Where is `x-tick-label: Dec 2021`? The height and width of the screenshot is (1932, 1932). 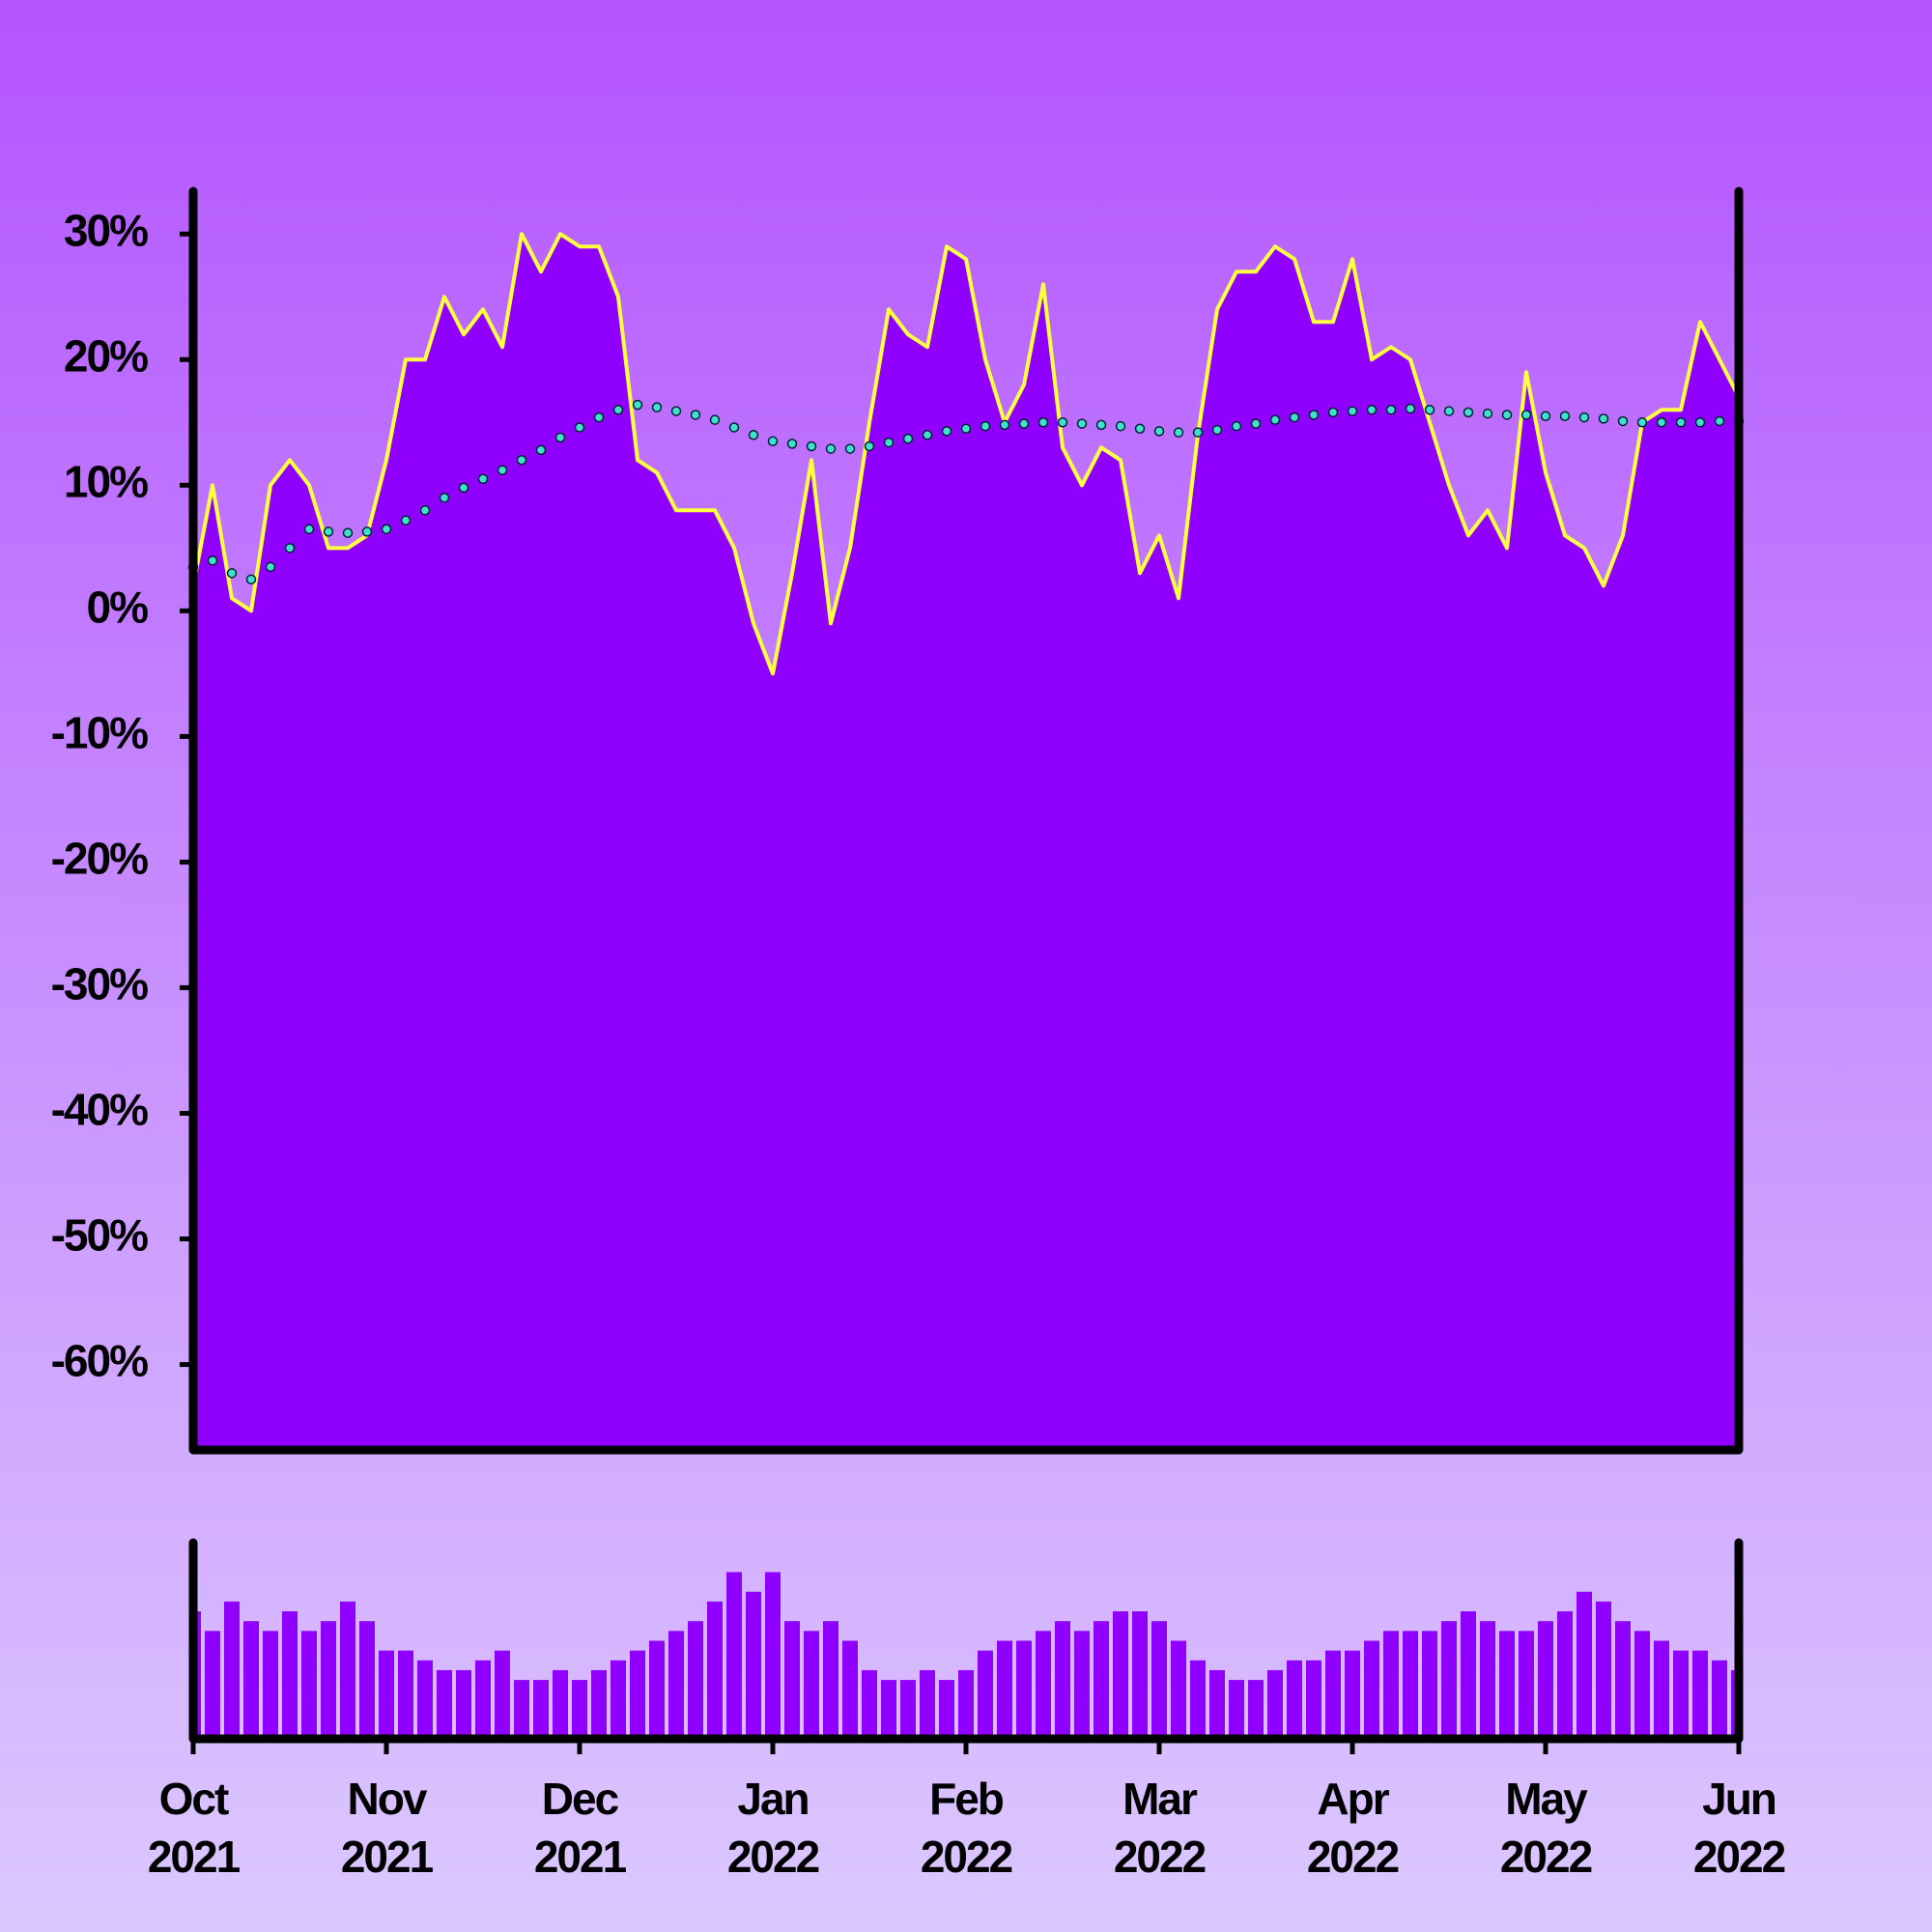 x-tick-label: Dec 2021 is located at coordinates (580, 1828).